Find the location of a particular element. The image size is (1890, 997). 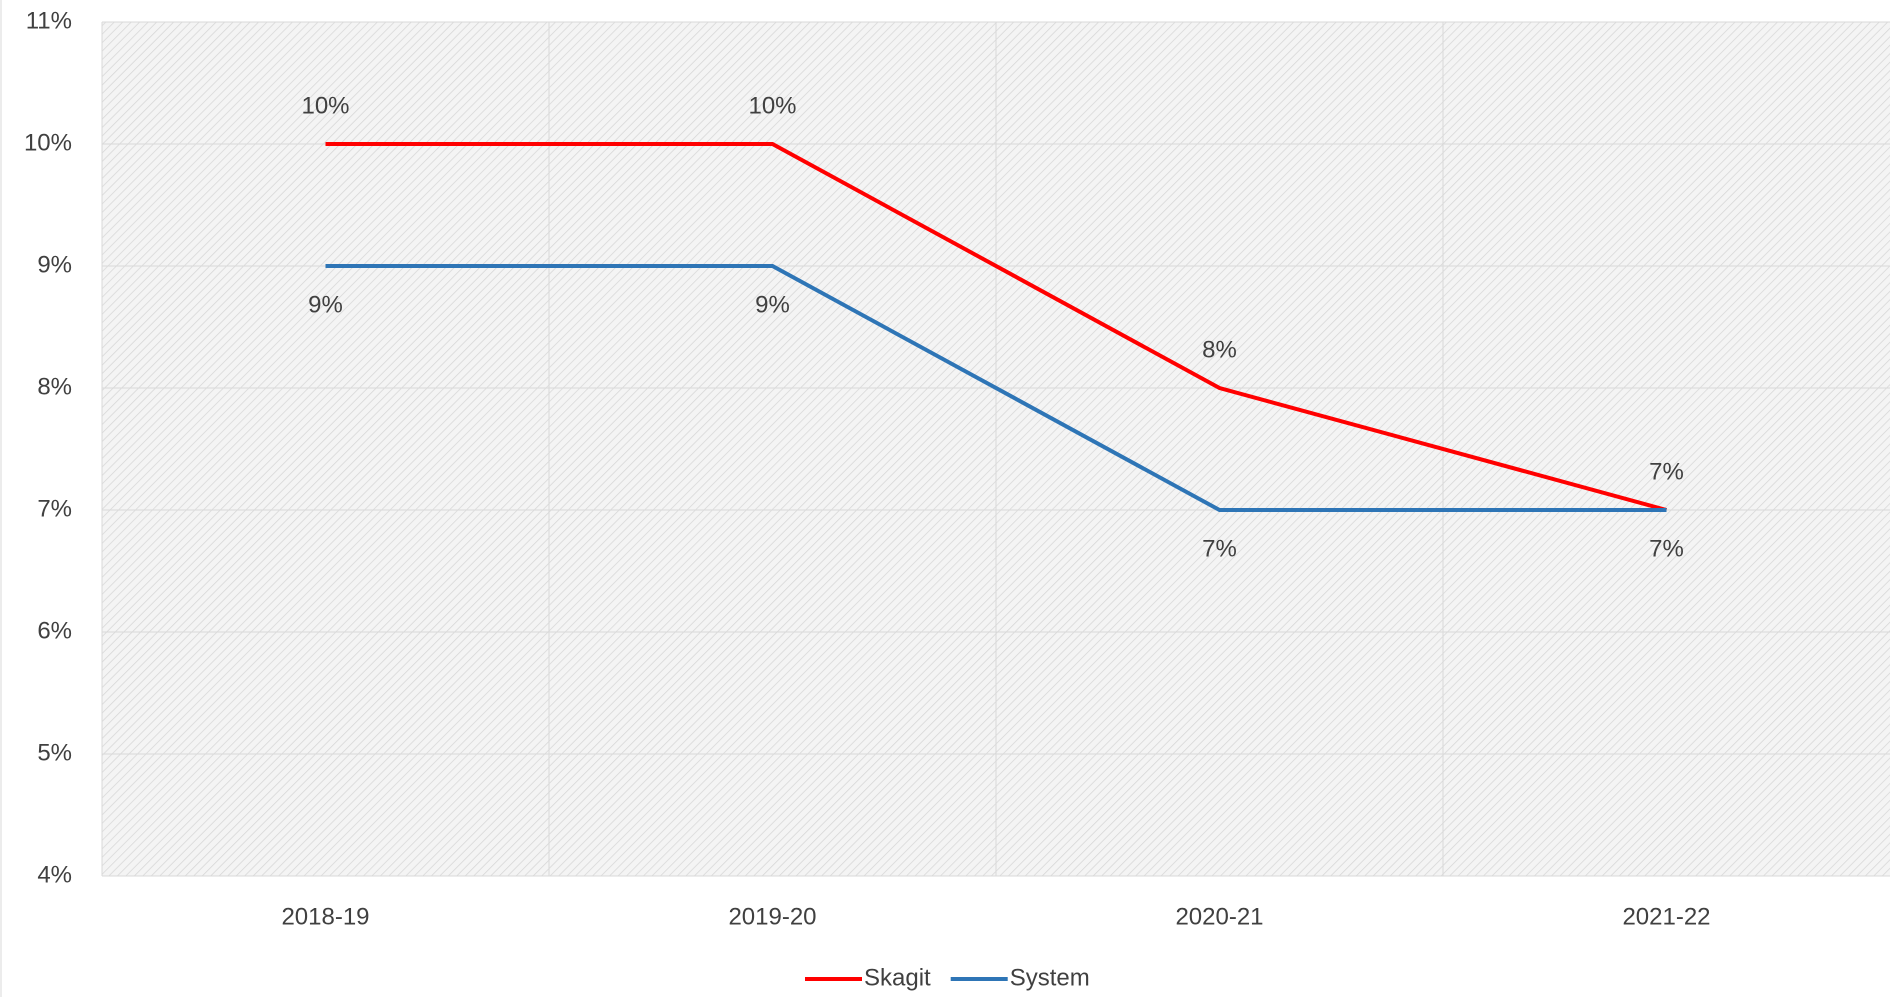

x-tick-label: 2018-19 is located at coordinates (325, 916).